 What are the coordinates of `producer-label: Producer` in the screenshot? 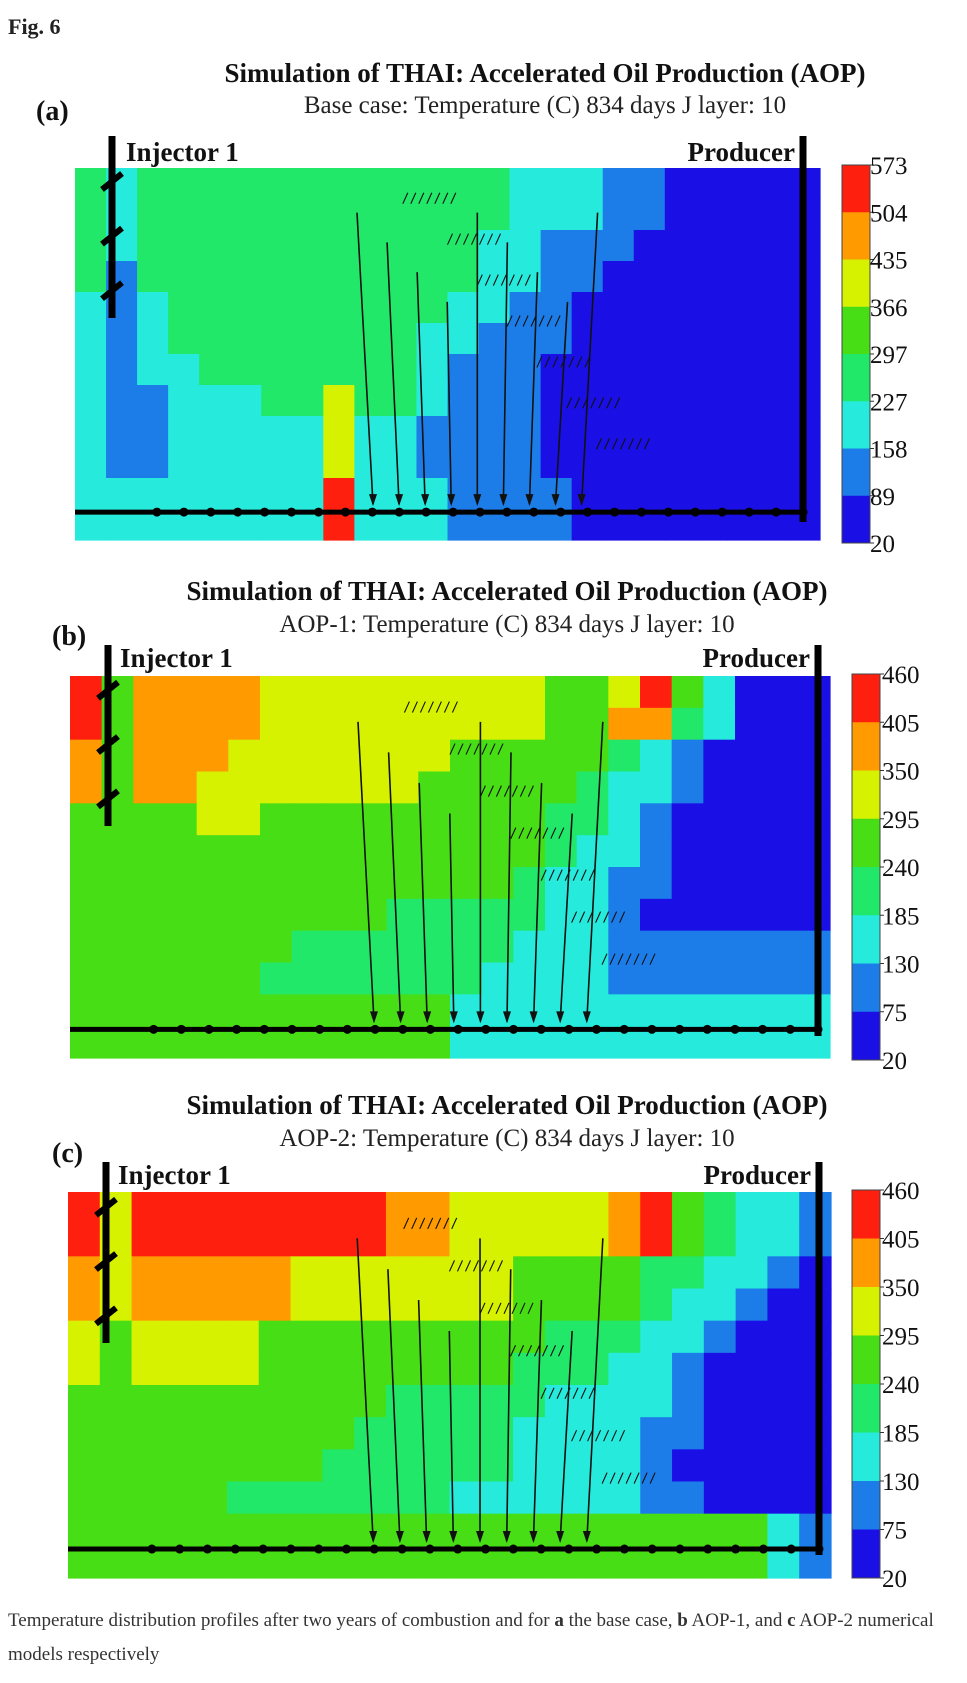 It's located at (757, 1175).